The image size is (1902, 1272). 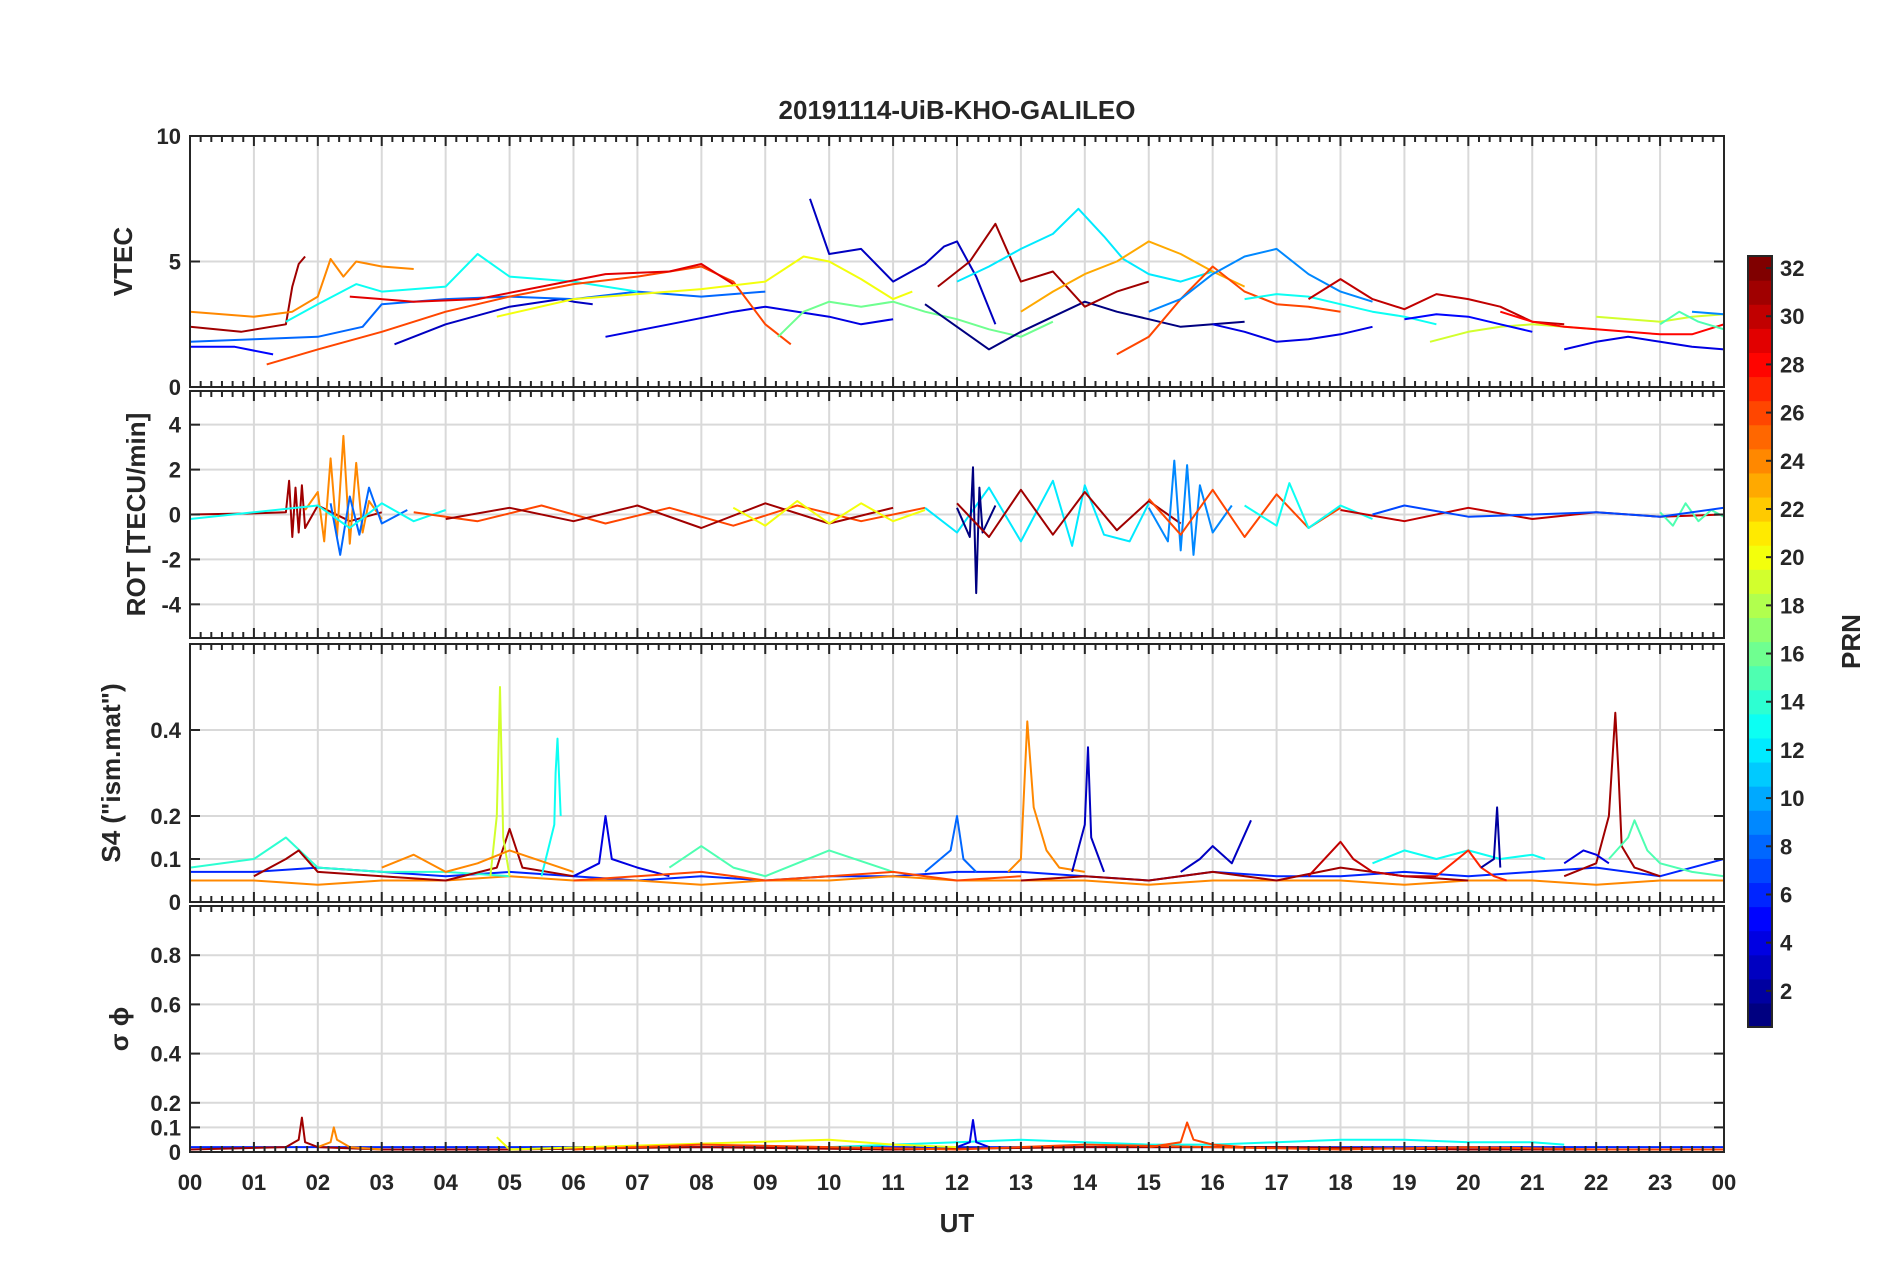 I want to click on colorbar-box, so click(x=1760, y=641).